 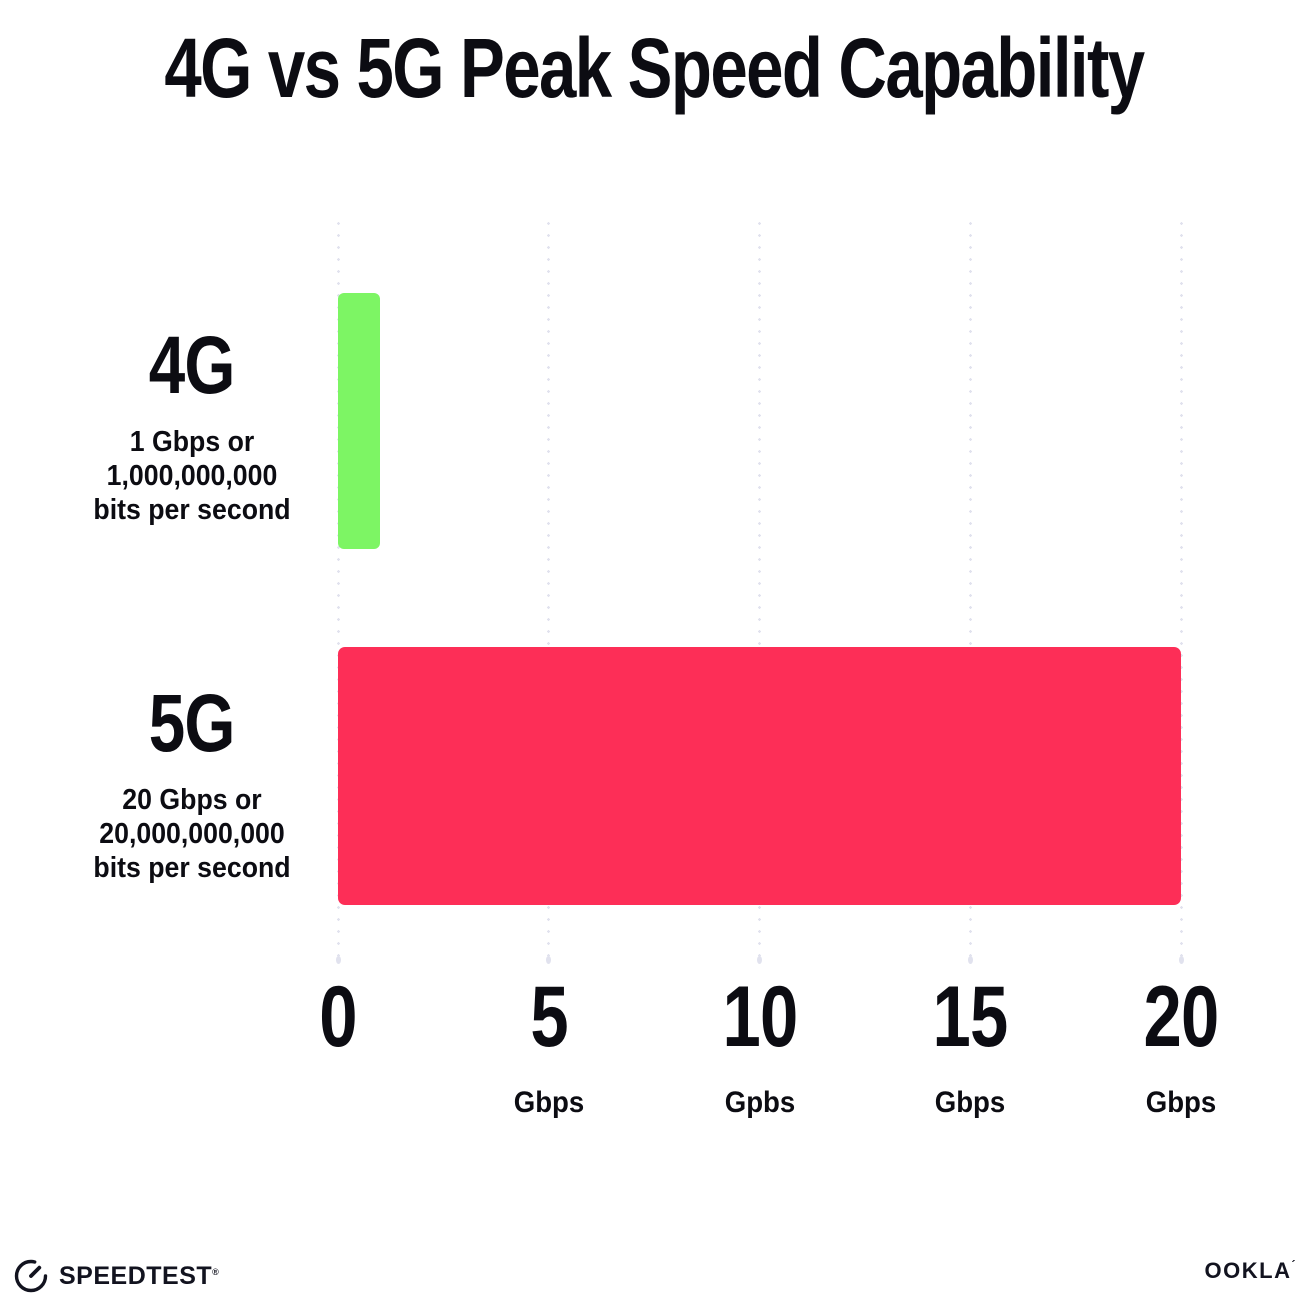 I want to click on speedtest-wordmark-text: SPEEDTEST, so click(x=136, y=1275).